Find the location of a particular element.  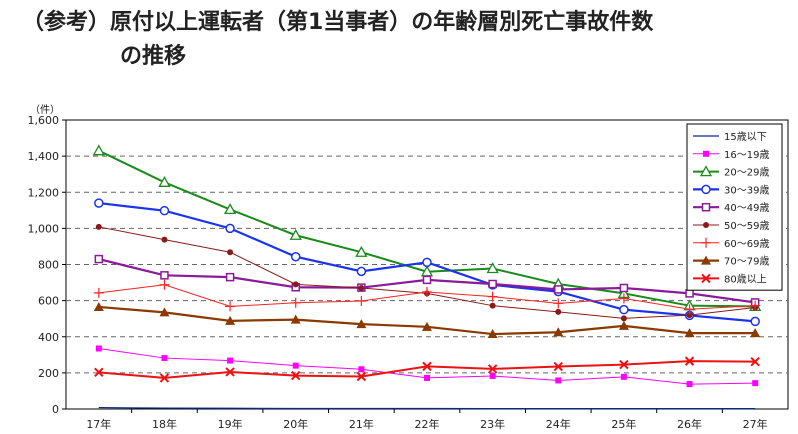

legend-label: 40～49歳 is located at coordinates (746, 208).